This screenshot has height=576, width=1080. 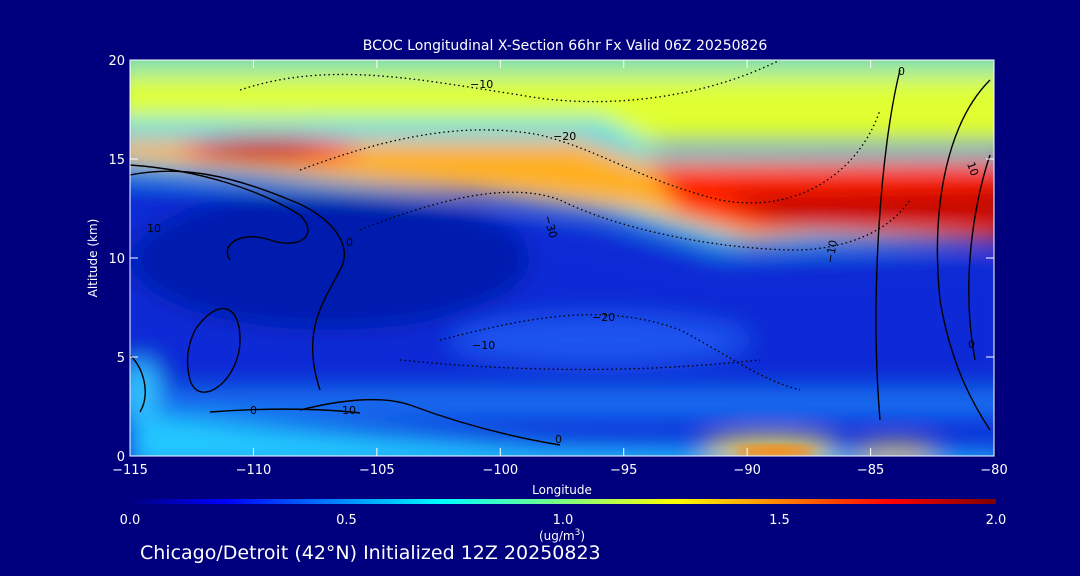 I want to click on colorbar-tick-label: 1.0, so click(x=563, y=520).